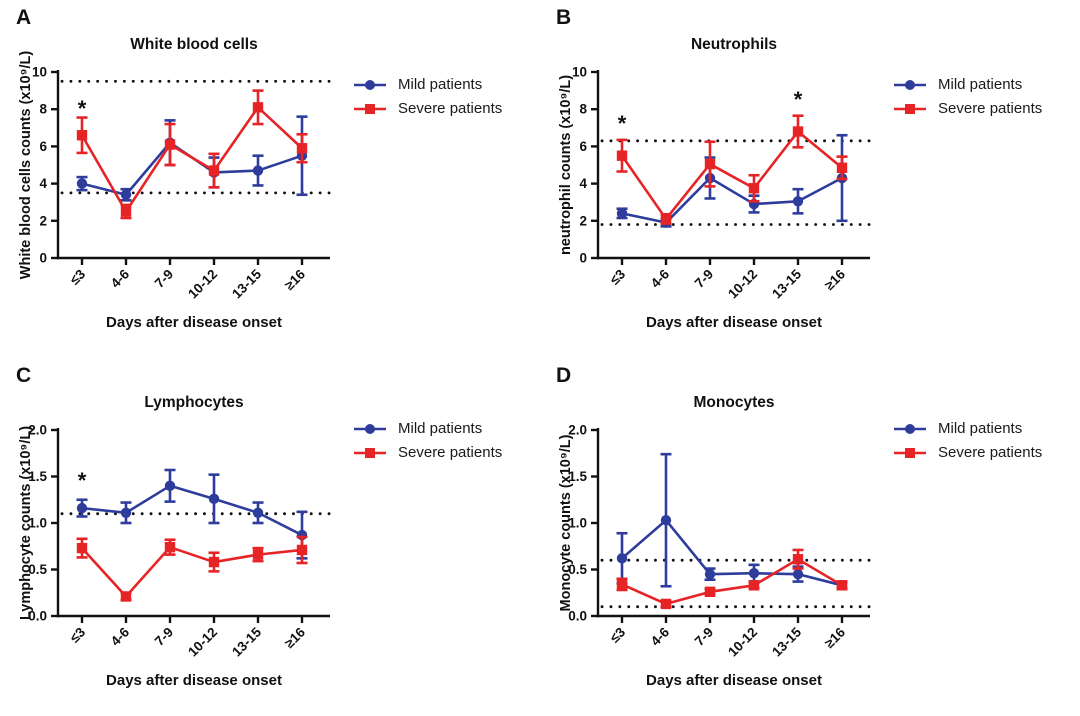  I want to click on chart-title: White blood cells, so click(194, 44).